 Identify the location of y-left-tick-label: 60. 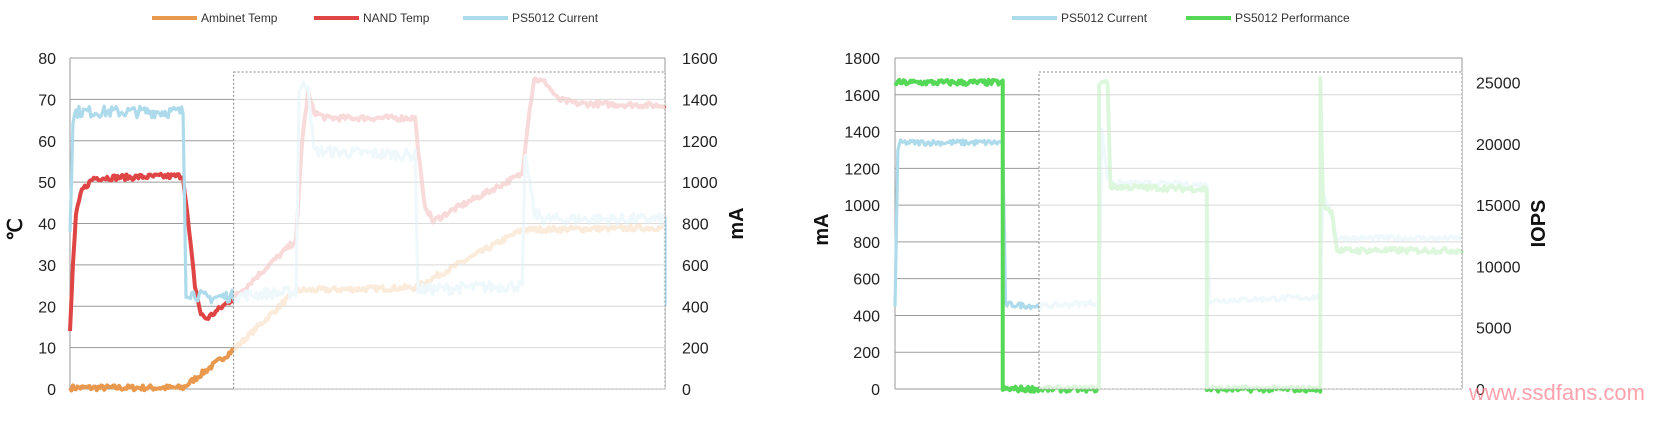
(47, 142).